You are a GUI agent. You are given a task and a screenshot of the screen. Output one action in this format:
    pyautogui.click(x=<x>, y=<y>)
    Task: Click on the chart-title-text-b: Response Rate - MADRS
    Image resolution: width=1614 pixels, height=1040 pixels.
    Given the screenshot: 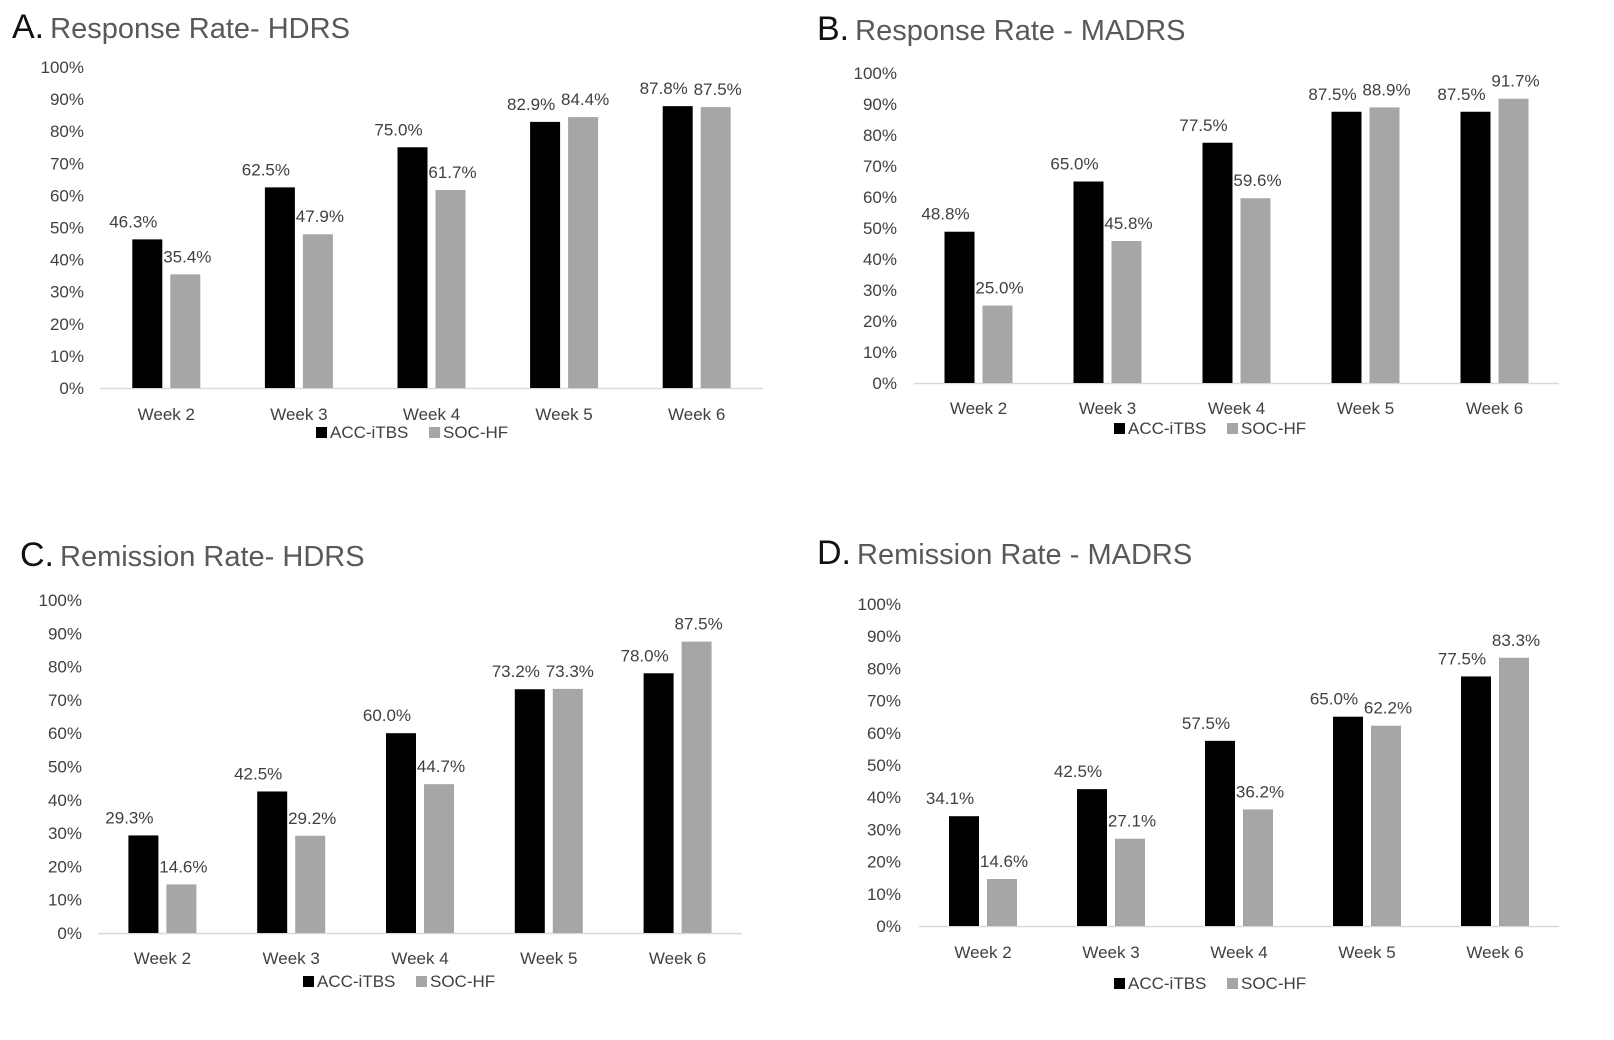 What is the action you would take?
    pyautogui.click(x=1020, y=31)
    